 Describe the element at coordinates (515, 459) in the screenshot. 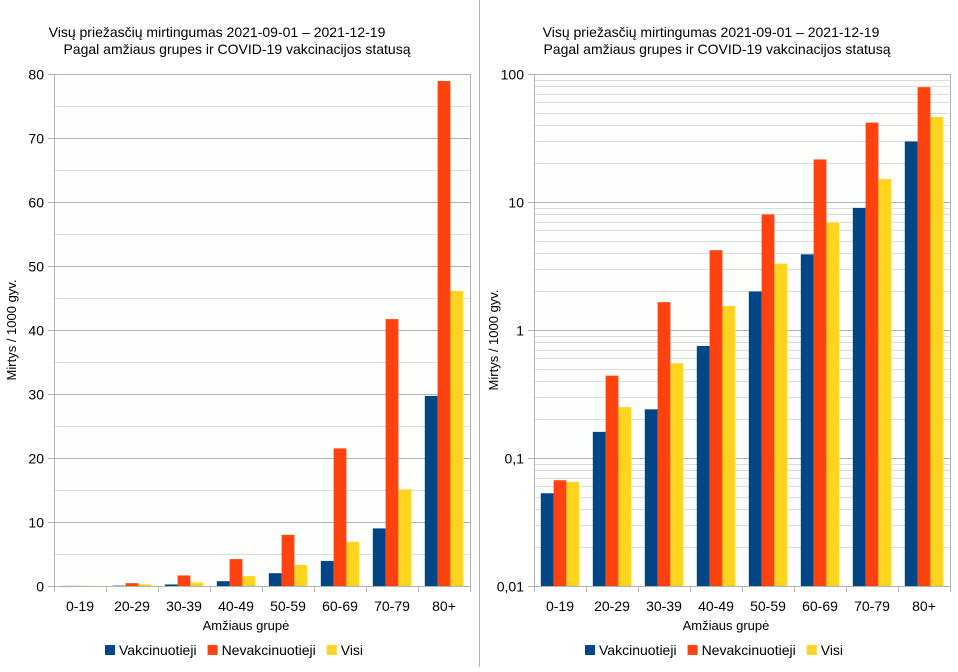

I see `y-tick-label: 0,1` at that location.